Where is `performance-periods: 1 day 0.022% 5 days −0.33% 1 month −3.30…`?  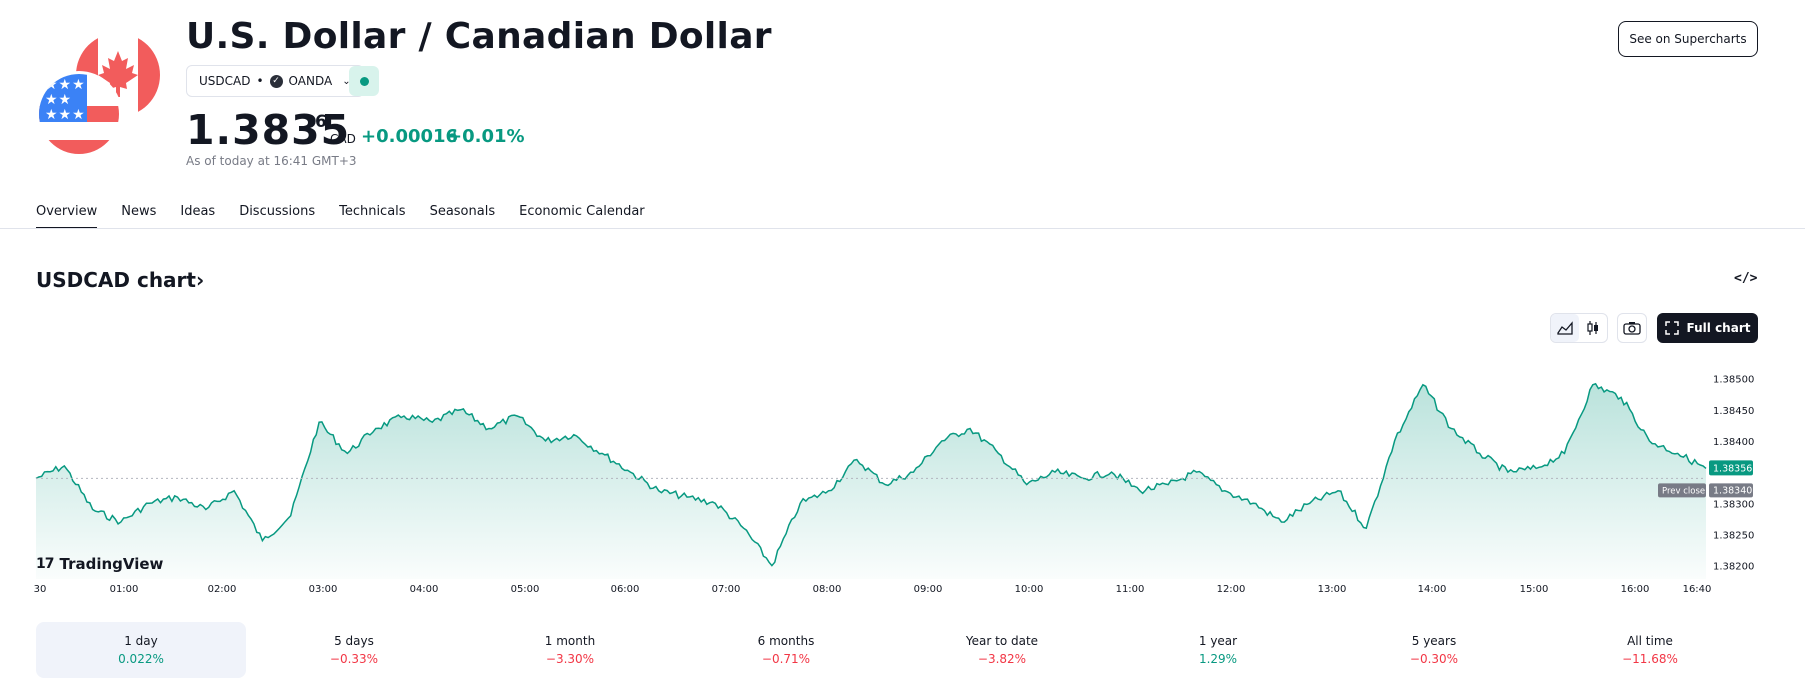
performance-periods: 1 day 0.022% 5 days −0.33% 1 month −3.30… is located at coordinates (897, 650).